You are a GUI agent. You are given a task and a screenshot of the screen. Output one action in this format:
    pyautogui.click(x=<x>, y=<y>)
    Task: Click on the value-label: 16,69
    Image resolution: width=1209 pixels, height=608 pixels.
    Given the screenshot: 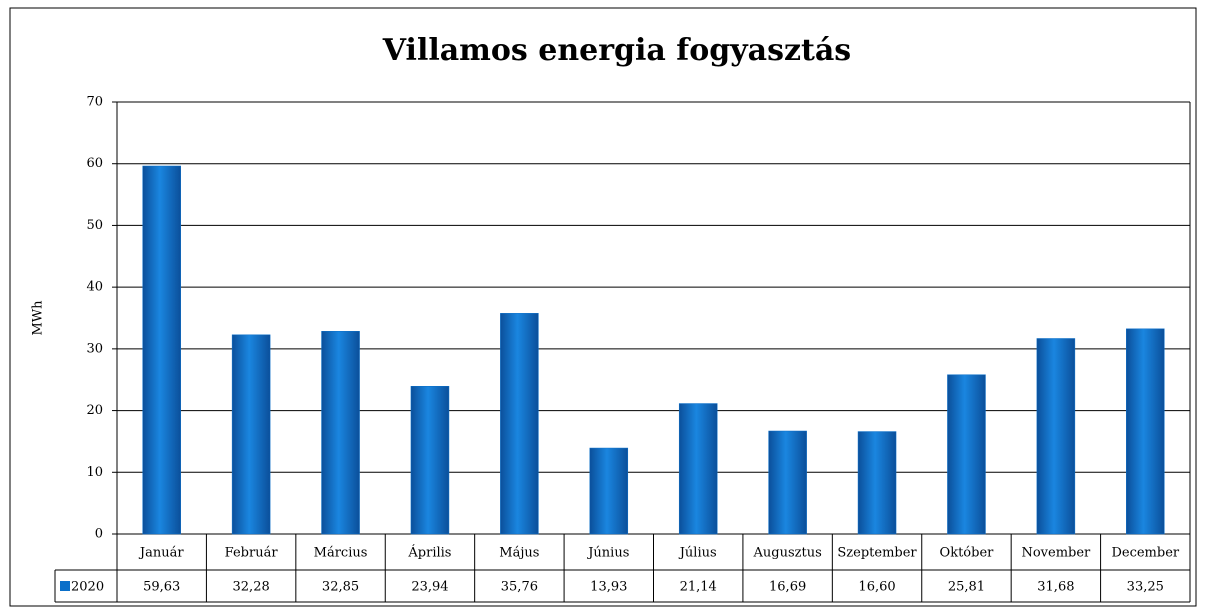 What is the action you would take?
    pyautogui.click(x=787, y=587)
    